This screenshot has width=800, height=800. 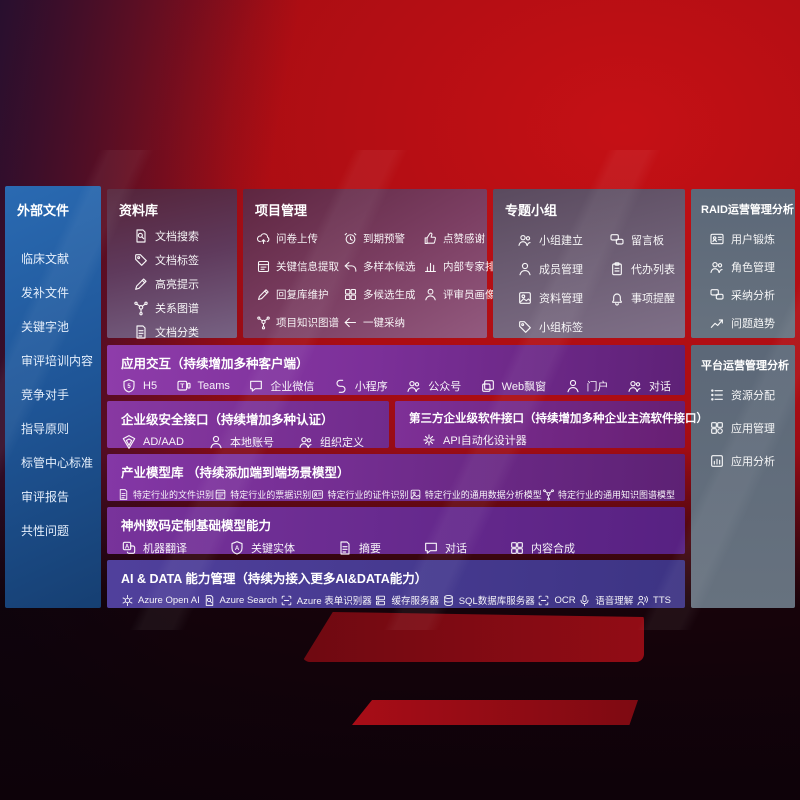 I want to click on aidata-item-cache-server: 缓存服务器, so click(x=406, y=600).